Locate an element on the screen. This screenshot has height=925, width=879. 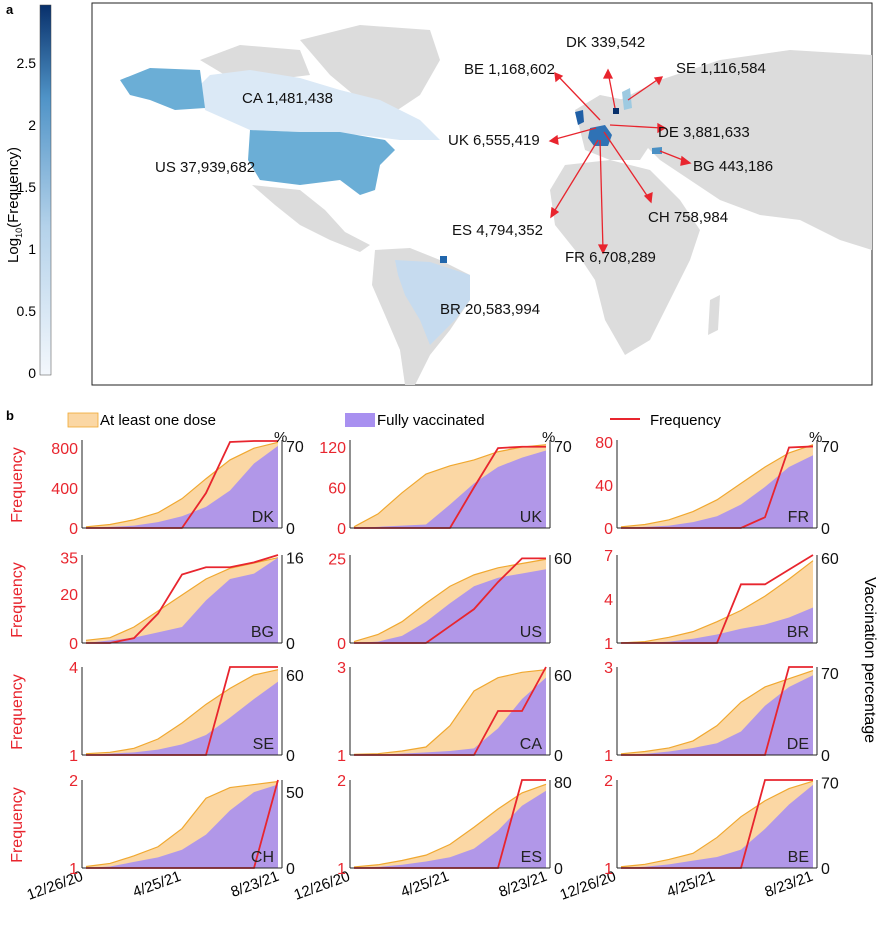
left-tick-label: 800 is located at coordinates (64, 449).